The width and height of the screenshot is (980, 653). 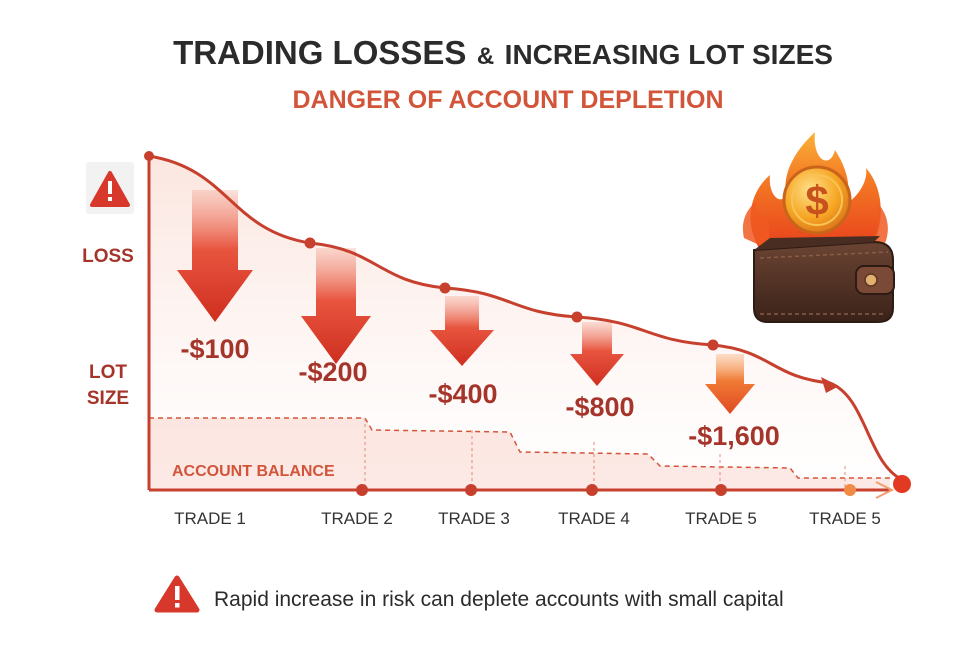 I want to click on x-tick-label-6: TRADE 5, so click(x=845, y=518).